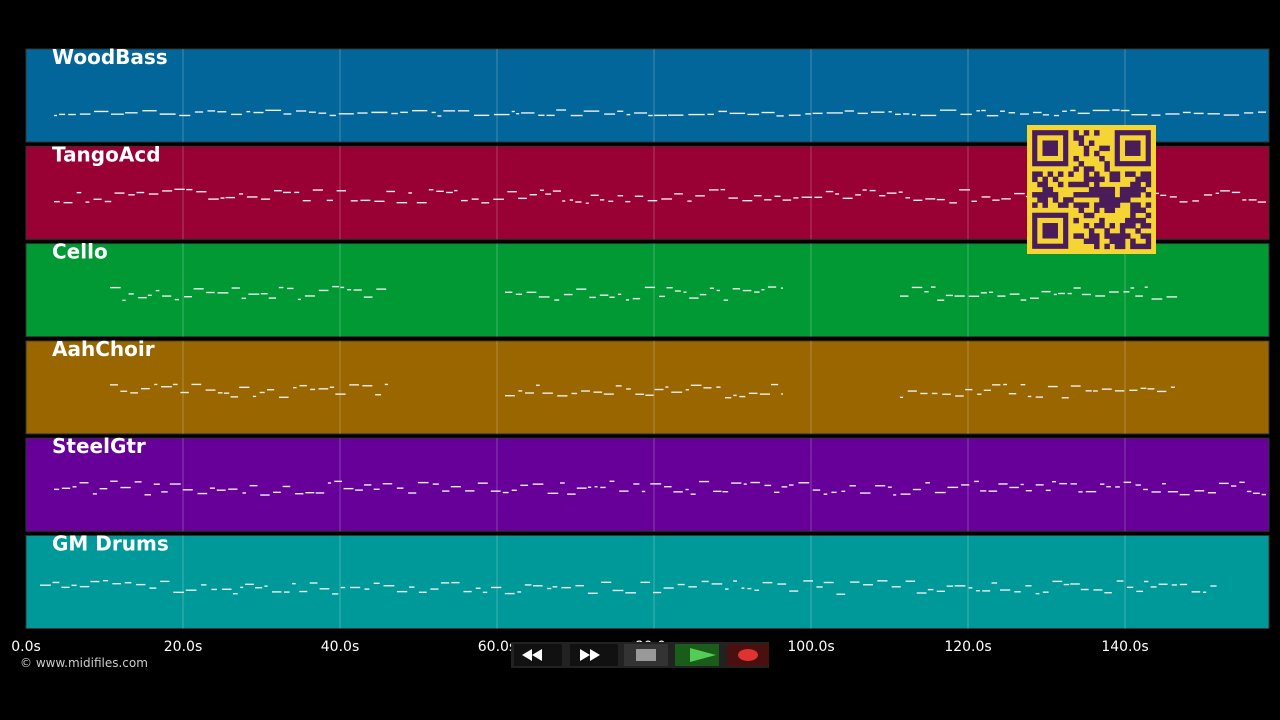  I want to click on qr-code, so click(1091, 189).